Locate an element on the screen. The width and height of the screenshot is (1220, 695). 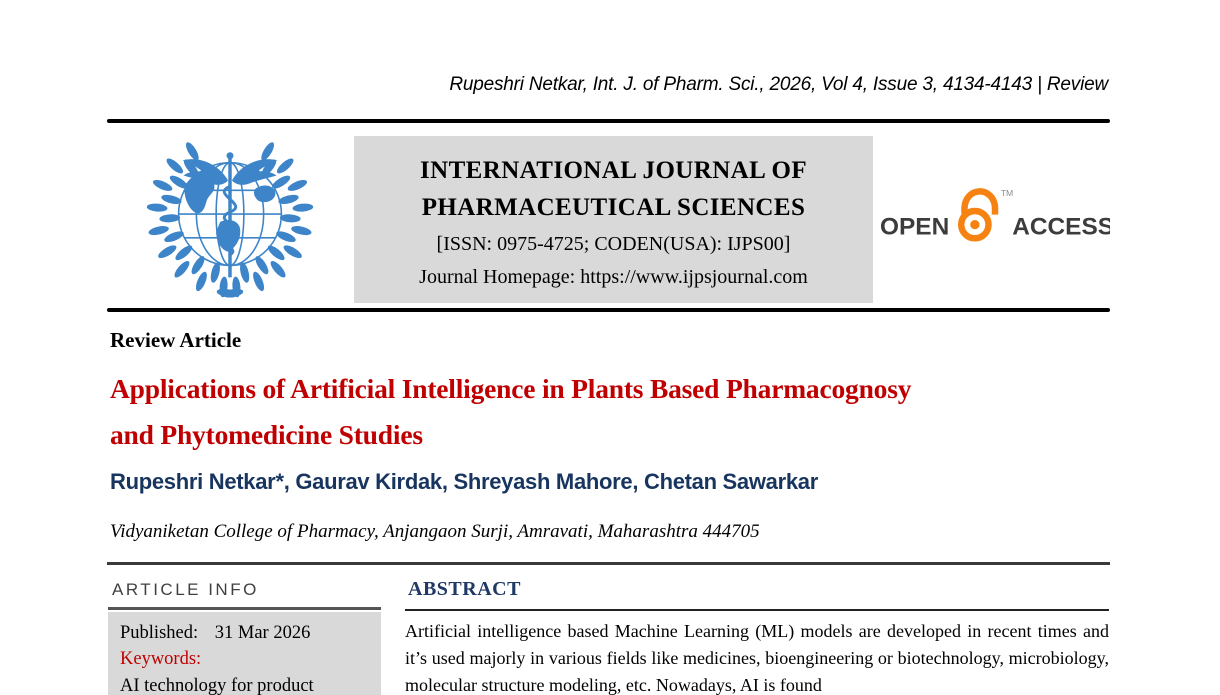
published-value: 31 Mar 2026 is located at coordinates (262, 632).